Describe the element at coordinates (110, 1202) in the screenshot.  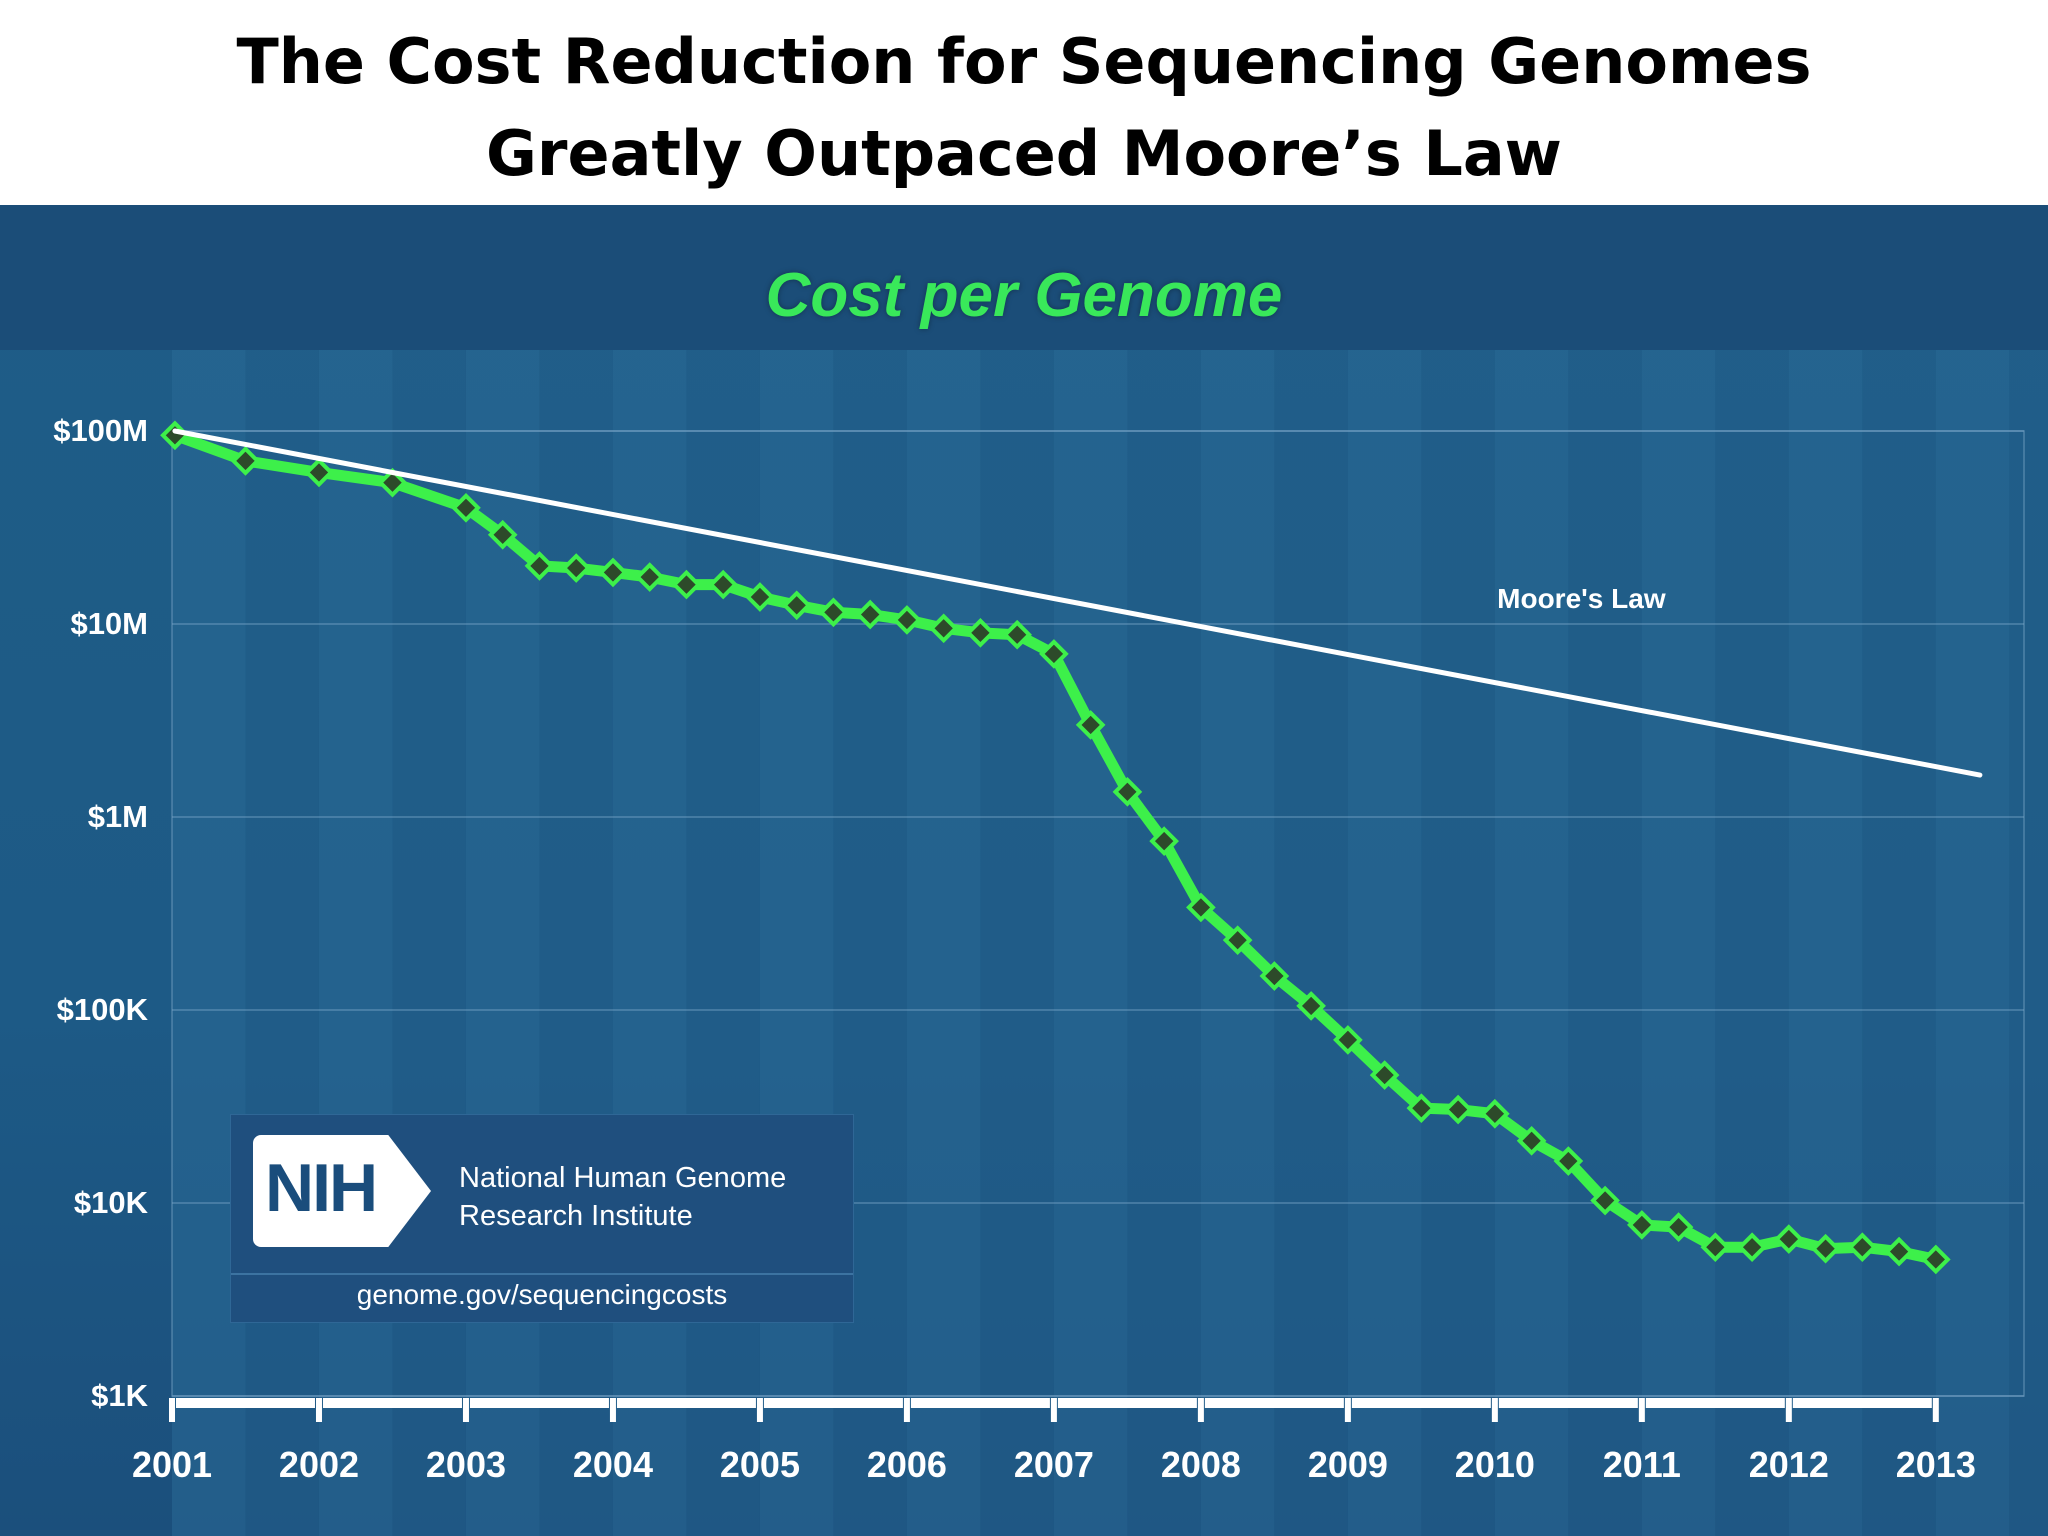
I see `y-tick-label: $10K` at that location.